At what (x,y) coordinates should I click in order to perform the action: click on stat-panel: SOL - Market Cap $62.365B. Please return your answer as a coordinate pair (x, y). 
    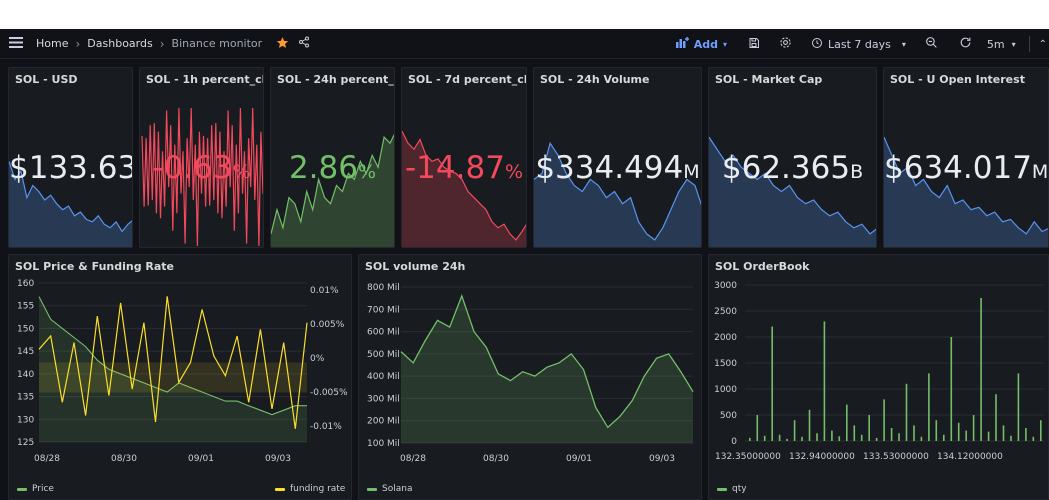
    Looking at the image, I should click on (792, 157).